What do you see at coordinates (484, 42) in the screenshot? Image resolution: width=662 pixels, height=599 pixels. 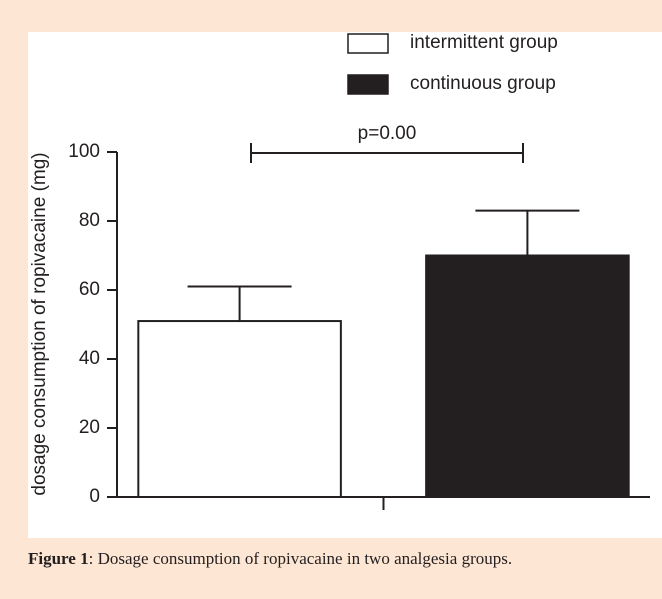 I see `legend-label: intermittent group` at bounding box center [484, 42].